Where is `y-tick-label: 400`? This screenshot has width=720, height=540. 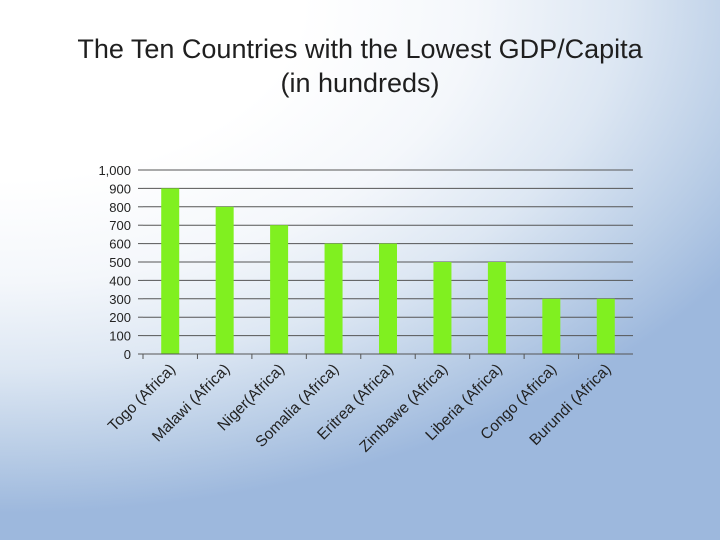 y-tick-label: 400 is located at coordinates (120, 280).